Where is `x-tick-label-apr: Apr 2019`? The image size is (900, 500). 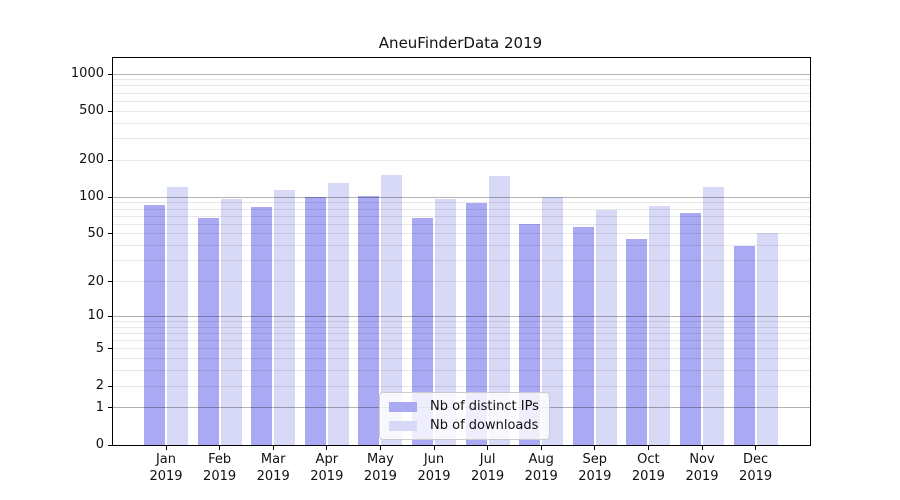 x-tick-label-apr: Apr 2019 is located at coordinates (327, 468).